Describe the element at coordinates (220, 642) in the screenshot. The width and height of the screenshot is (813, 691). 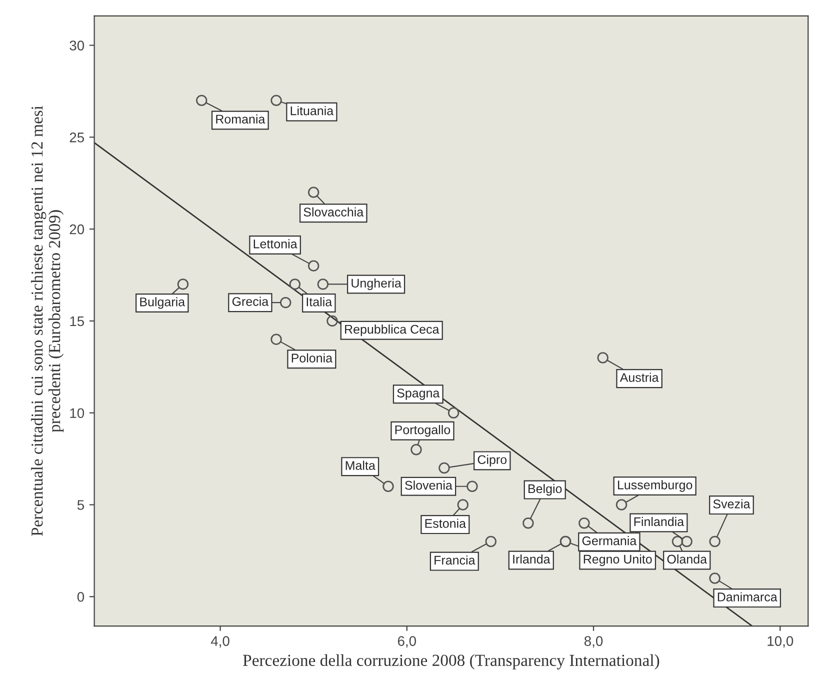
I see `x-tick-label: 4,0` at that location.